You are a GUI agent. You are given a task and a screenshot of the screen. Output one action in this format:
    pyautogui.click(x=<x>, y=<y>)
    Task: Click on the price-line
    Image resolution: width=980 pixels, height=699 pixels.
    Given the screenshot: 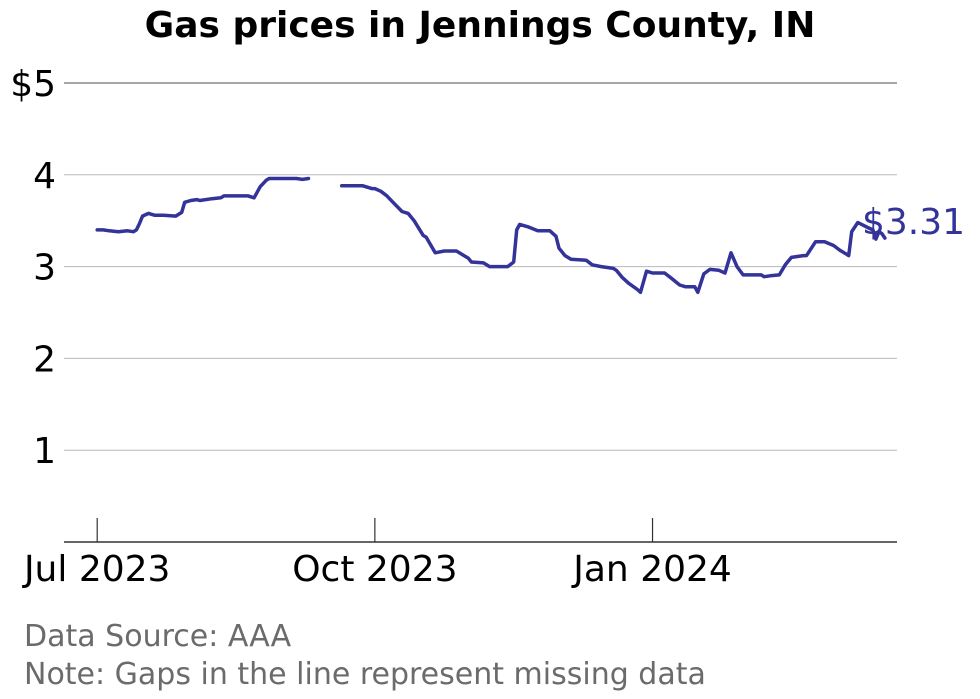 What is the action you would take?
    pyautogui.click(x=491, y=235)
    